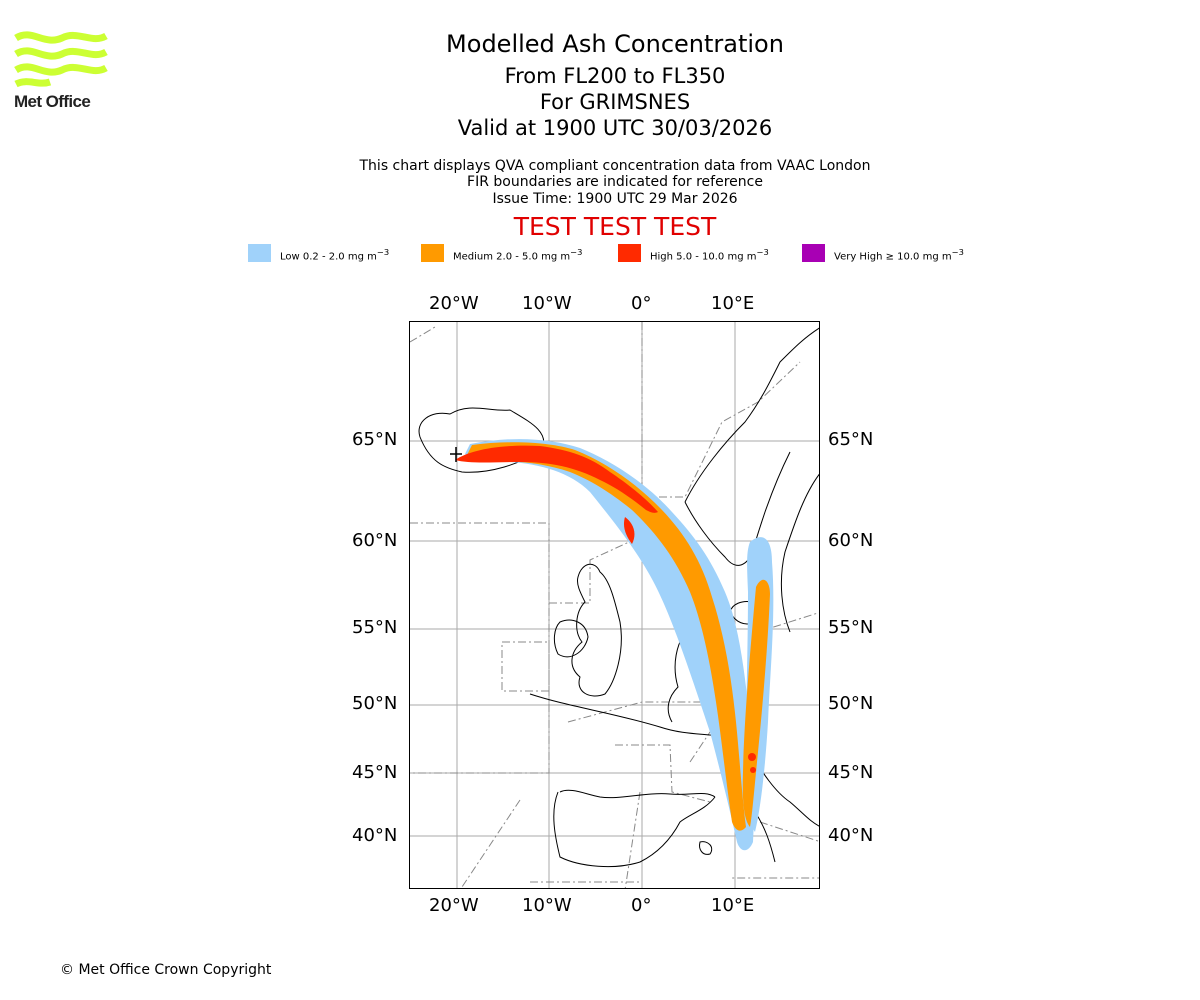  Describe the element at coordinates (851, 540) in the screenshot. I see `lat-label-right: 60°N` at that location.